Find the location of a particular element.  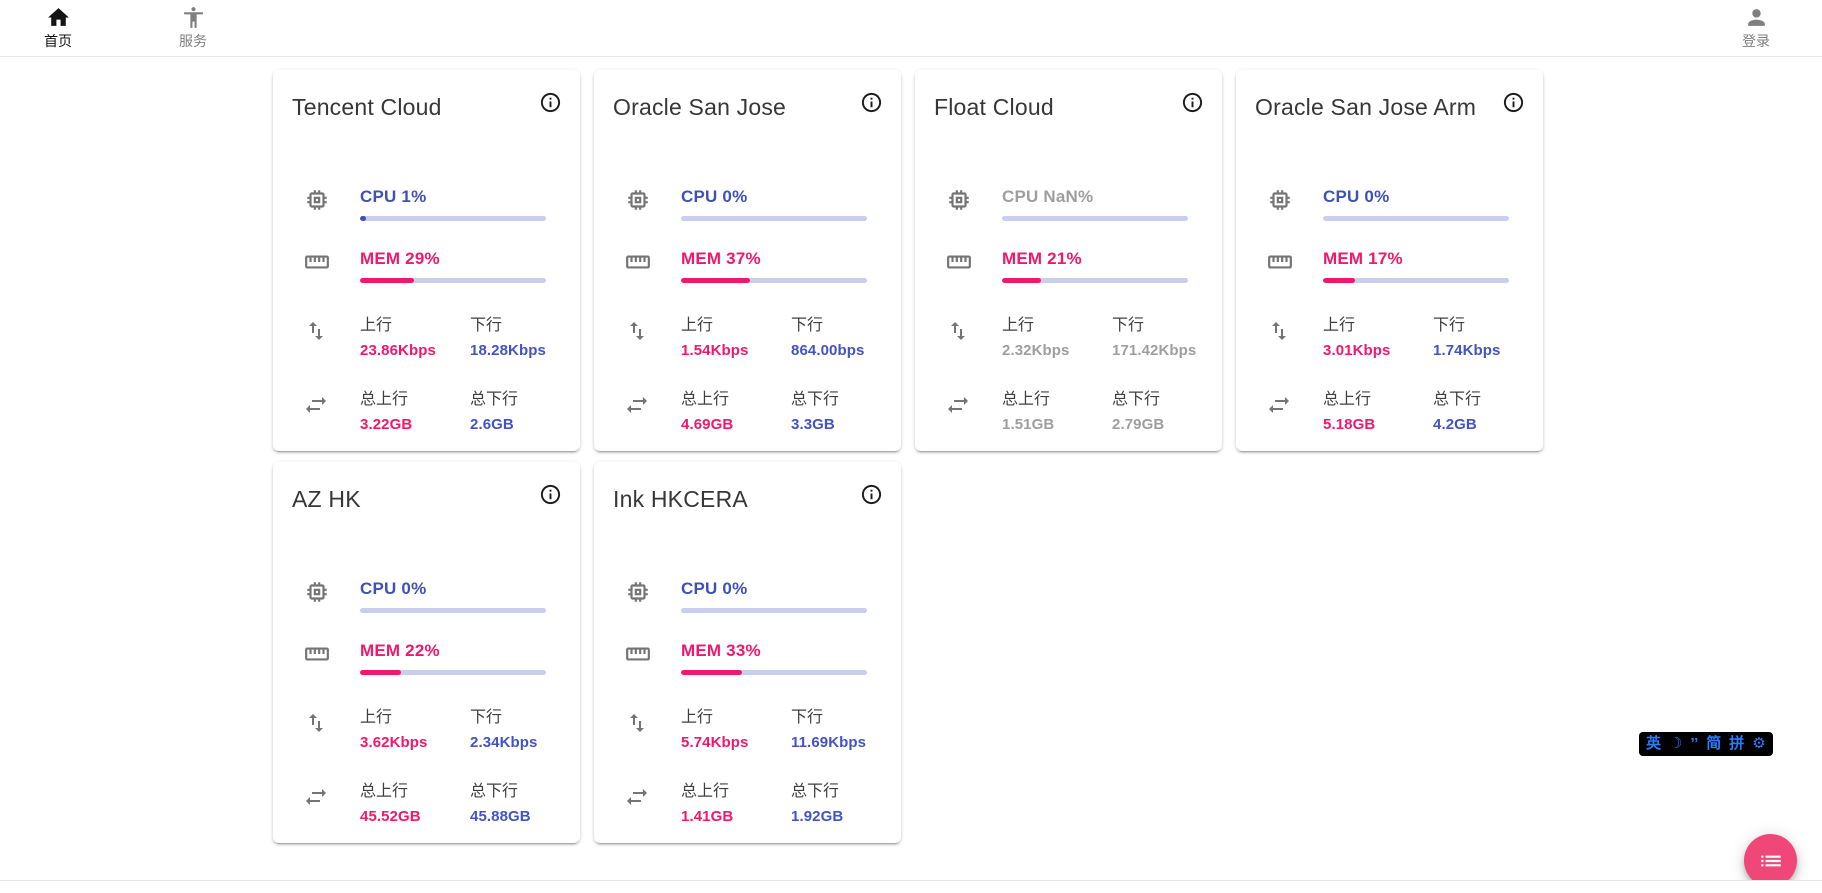

mem-usage-text: MEM 17% is located at coordinates (1363, 258).